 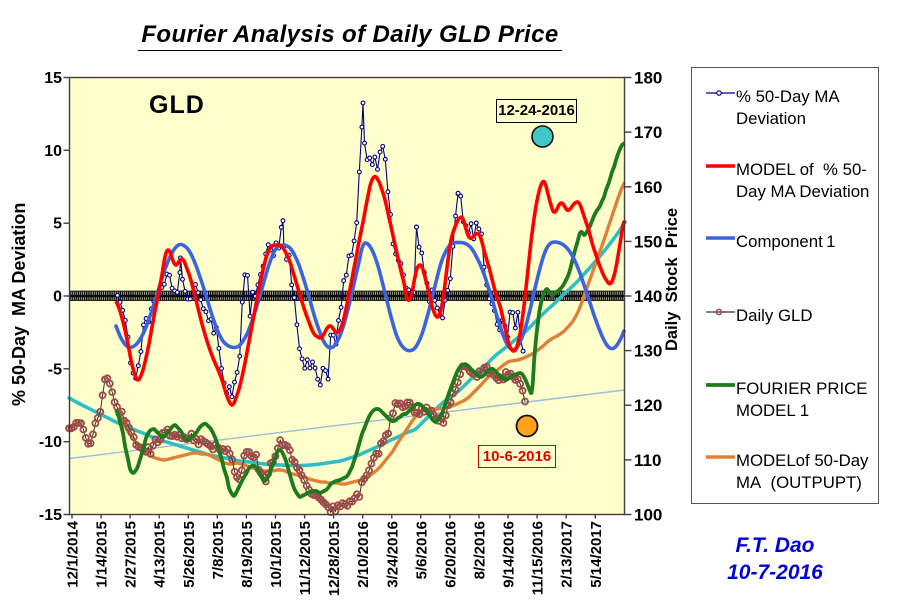 I want to click on svg-text: 150, so click(x=648, y=241).